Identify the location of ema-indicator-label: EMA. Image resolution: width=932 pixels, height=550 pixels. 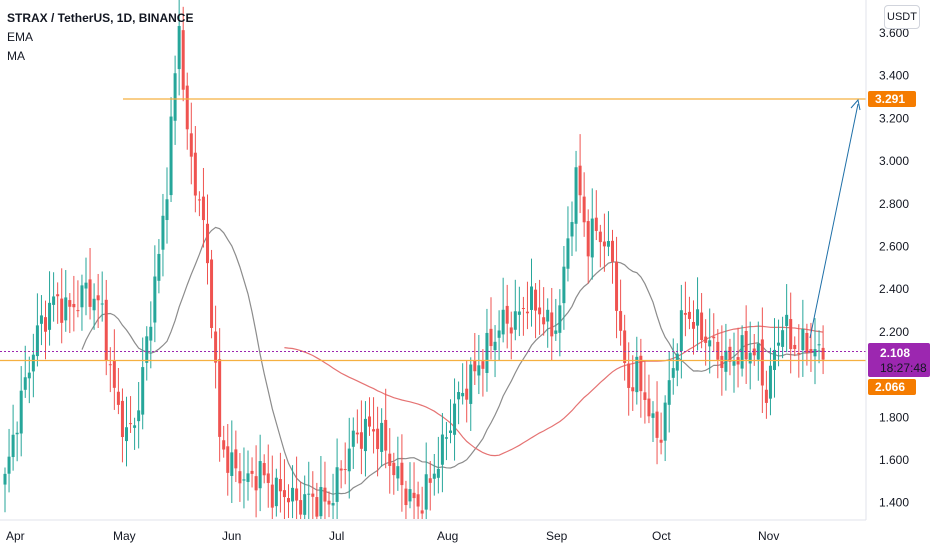
(20, 37).